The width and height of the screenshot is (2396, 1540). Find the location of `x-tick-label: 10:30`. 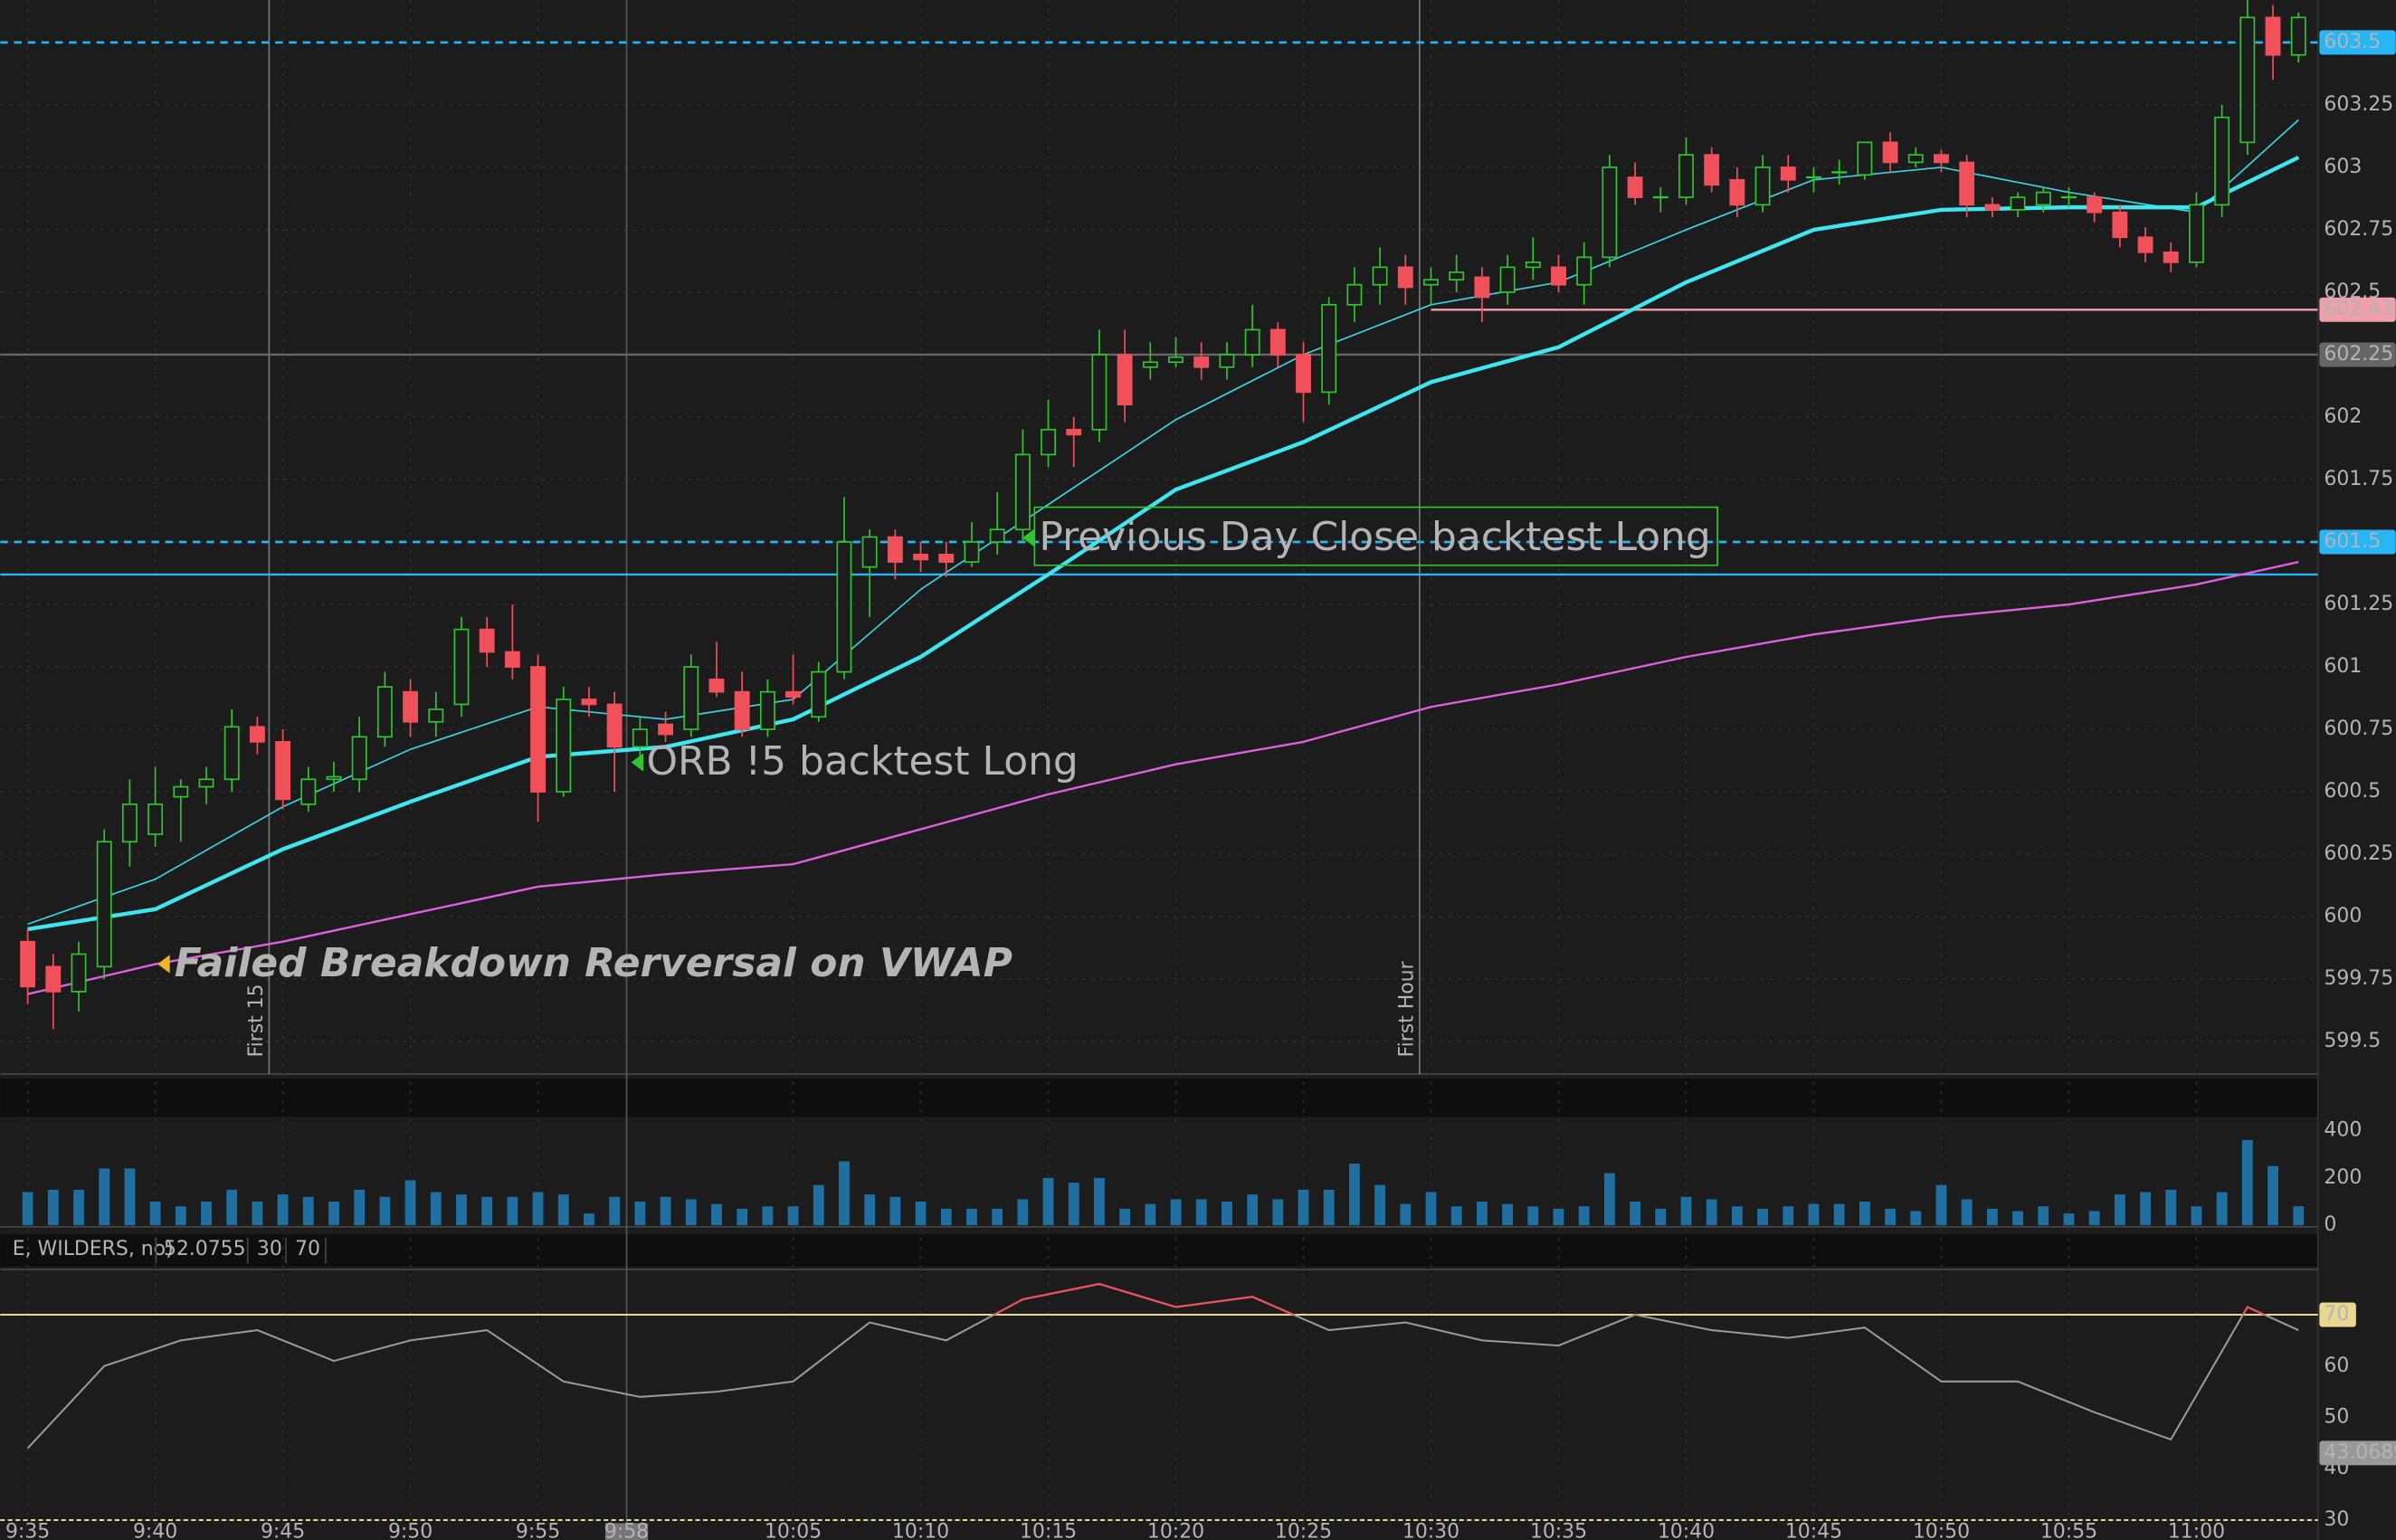

x-tick-label: 10:30 is located at coordinates (1430, 1530).